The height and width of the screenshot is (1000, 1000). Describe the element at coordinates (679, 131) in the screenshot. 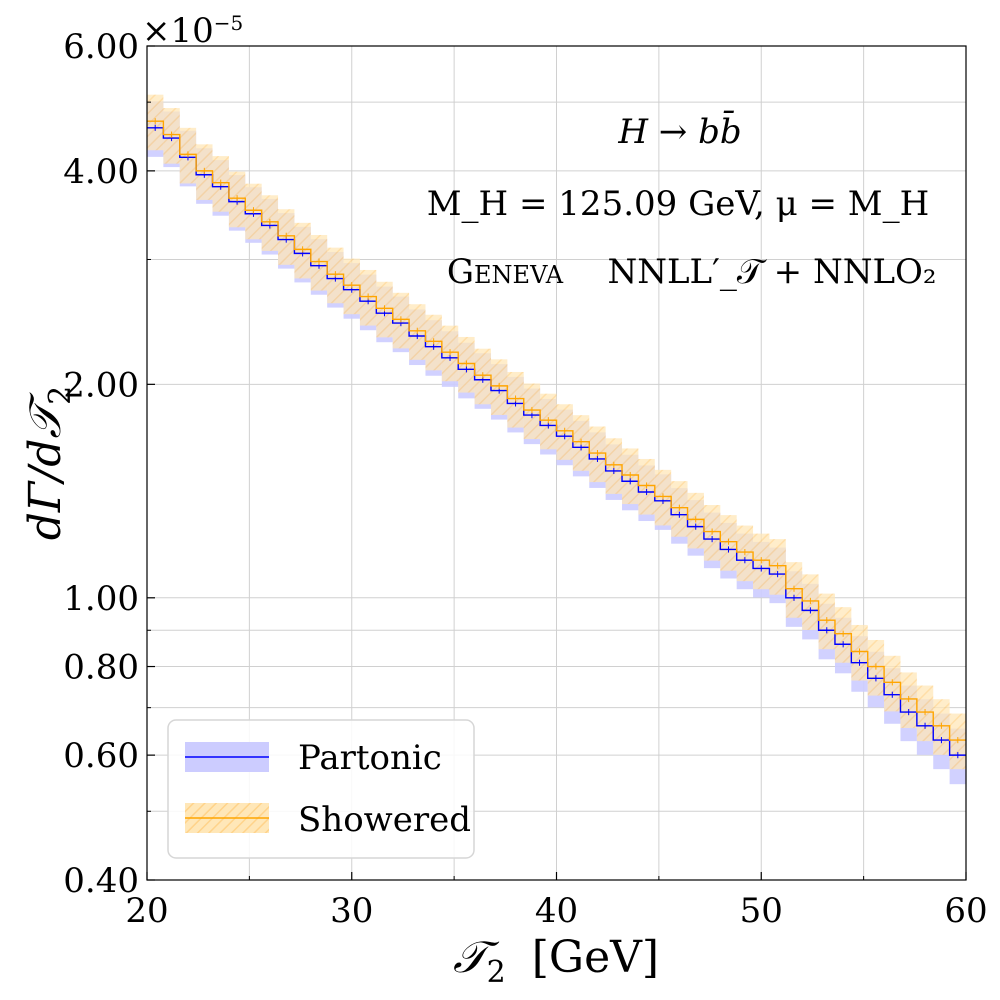

I see `annotation-process: H → bb̄` at that location.